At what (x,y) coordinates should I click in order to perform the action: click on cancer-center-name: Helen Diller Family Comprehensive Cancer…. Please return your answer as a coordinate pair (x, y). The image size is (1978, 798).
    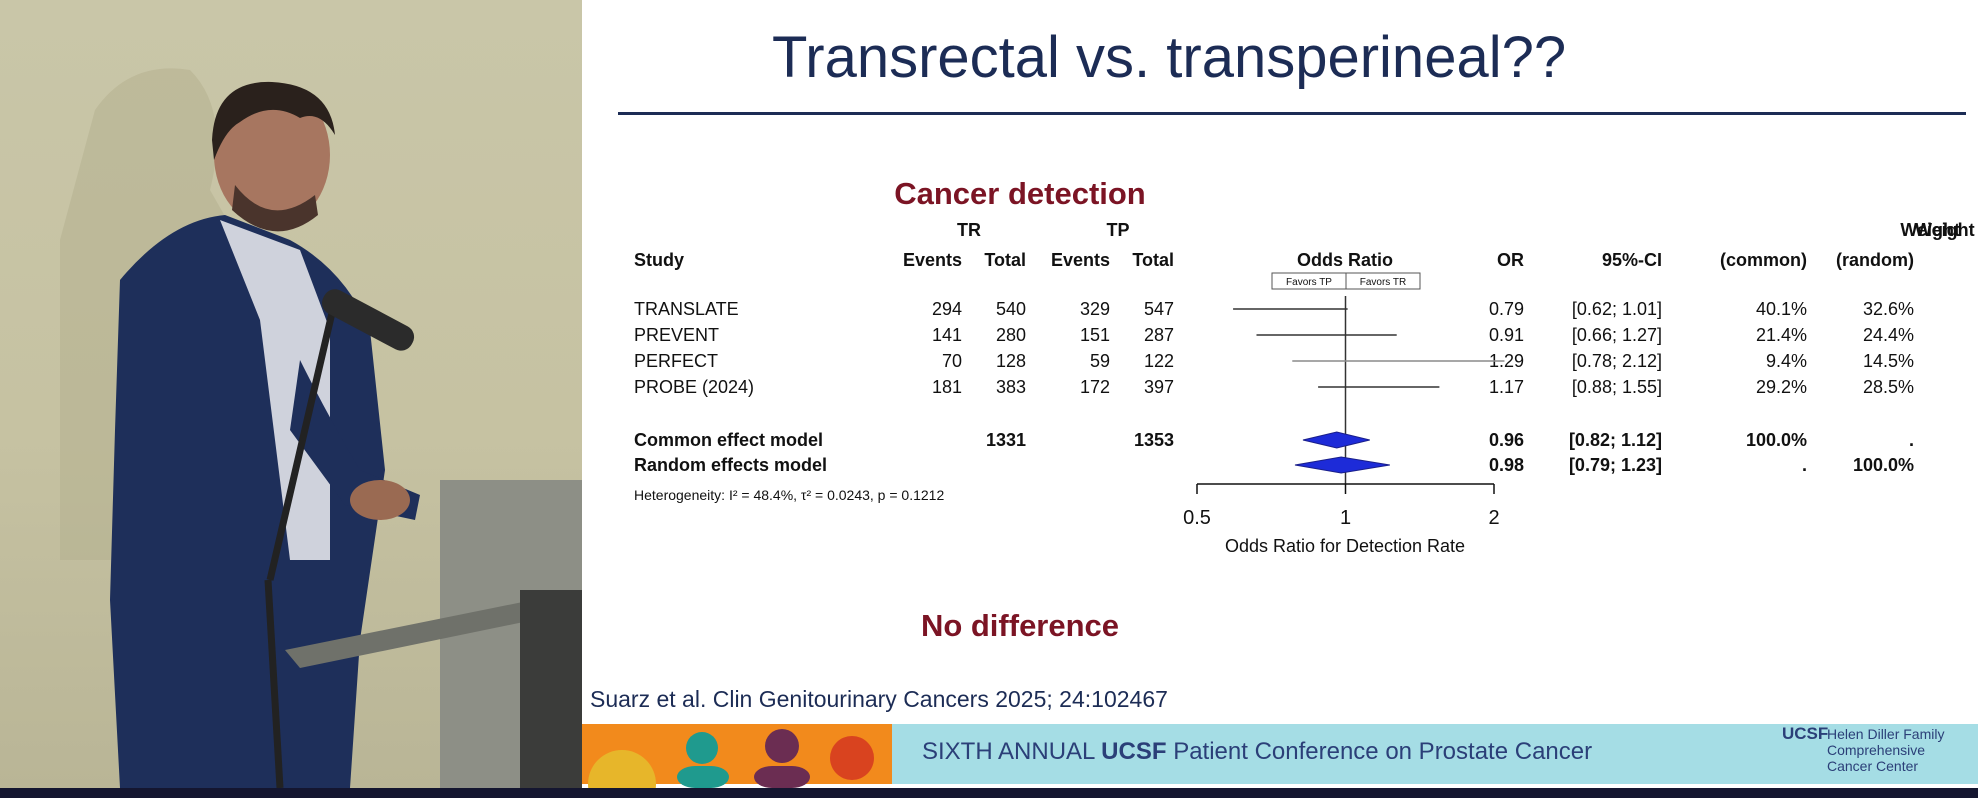
    Looking at the image, I should click on (1902, 750).